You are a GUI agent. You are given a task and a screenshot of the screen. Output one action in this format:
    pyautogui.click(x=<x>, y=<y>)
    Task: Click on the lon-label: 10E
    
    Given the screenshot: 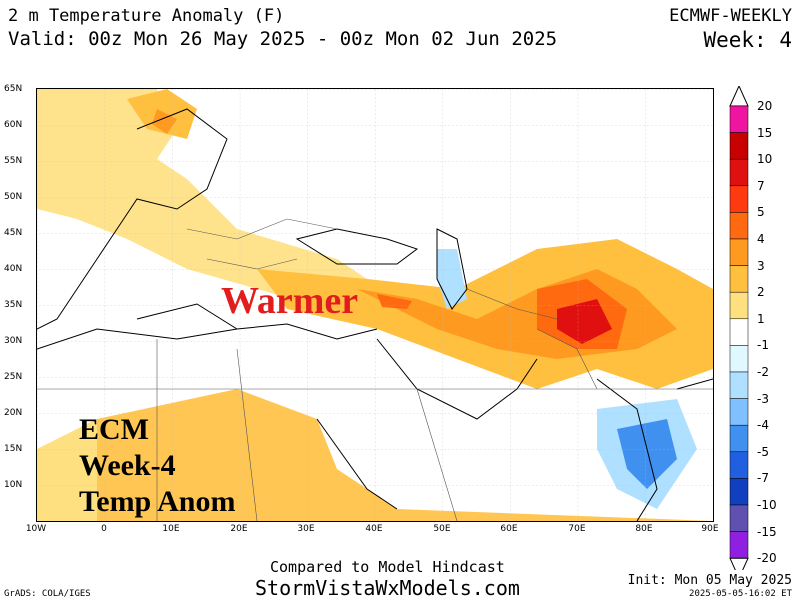 What is the action you would take?
    pyautogui.click(x=171, y=529)
    